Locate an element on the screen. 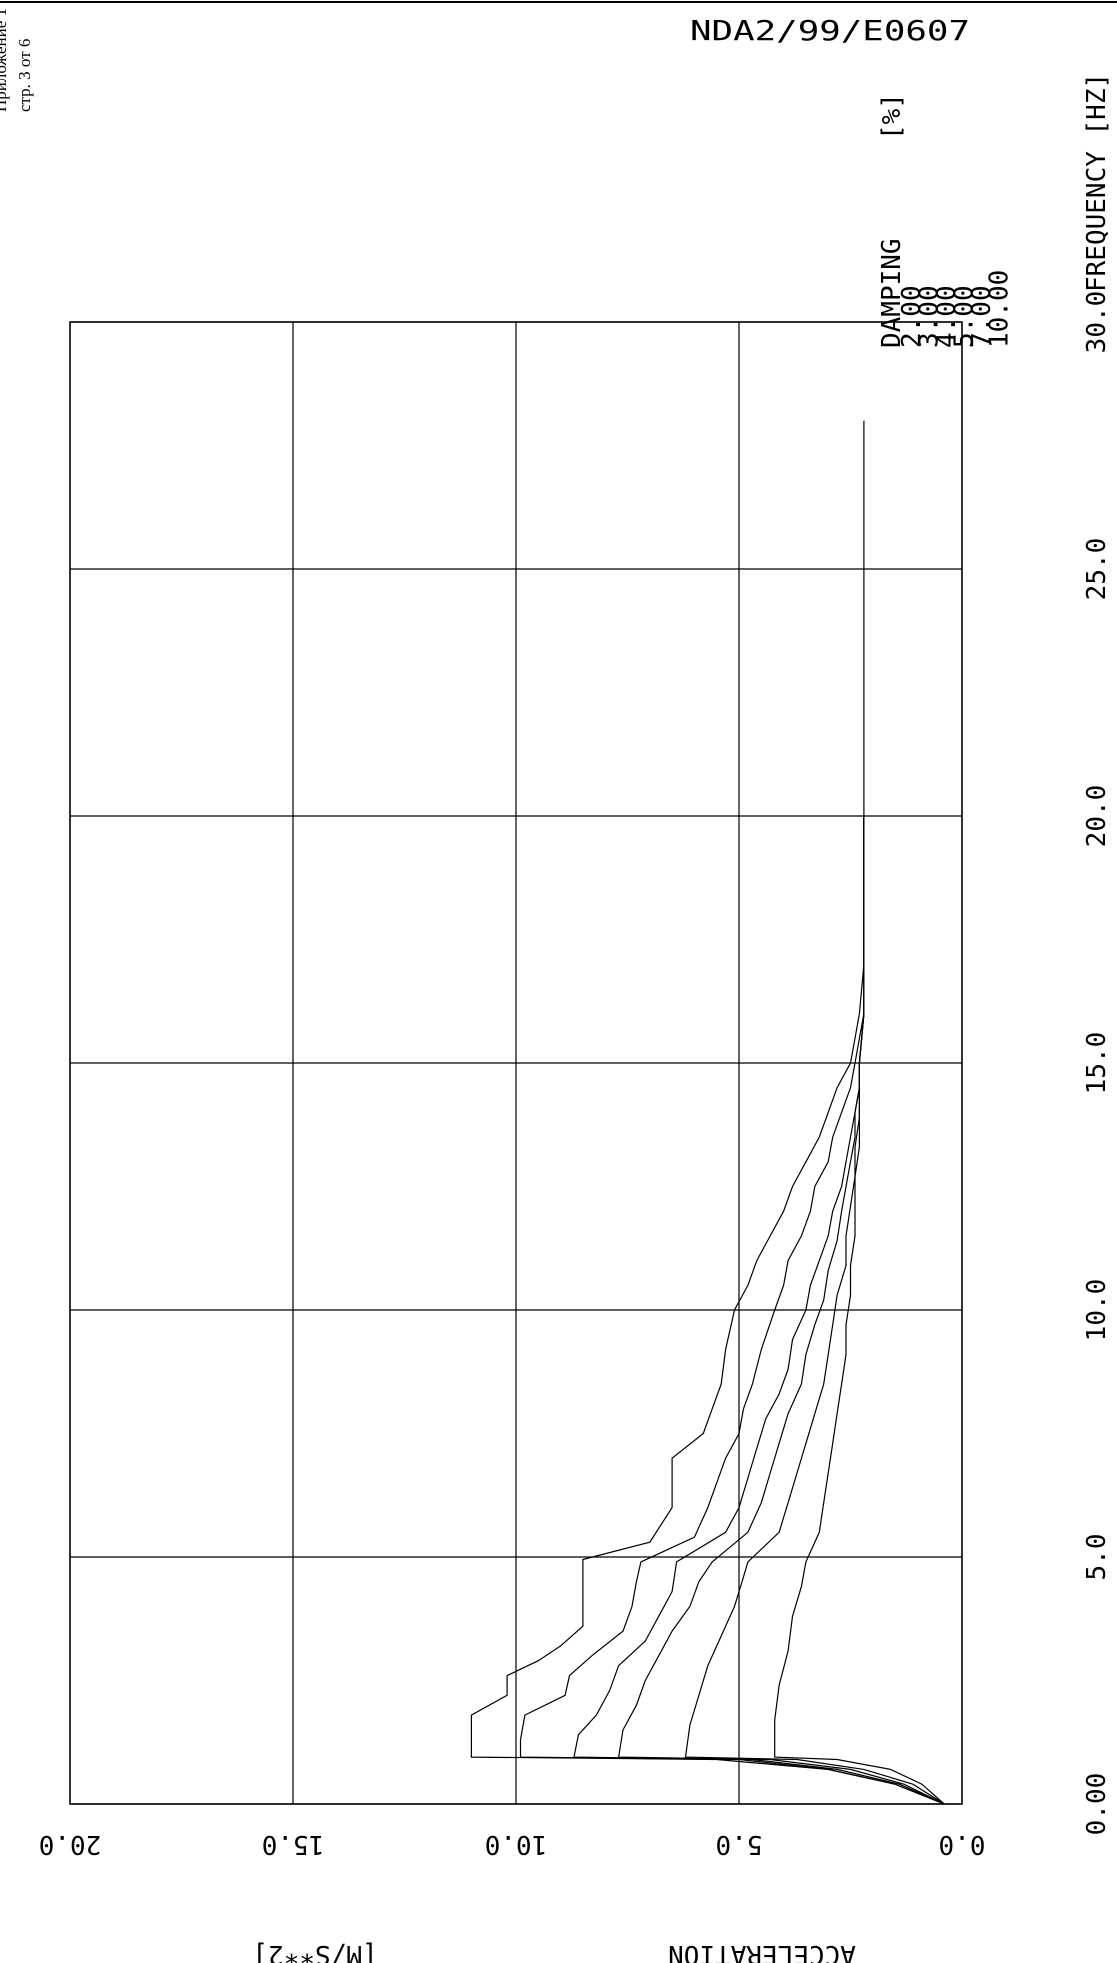  legend-title: DAMPING is located at coordinates (892, 293).